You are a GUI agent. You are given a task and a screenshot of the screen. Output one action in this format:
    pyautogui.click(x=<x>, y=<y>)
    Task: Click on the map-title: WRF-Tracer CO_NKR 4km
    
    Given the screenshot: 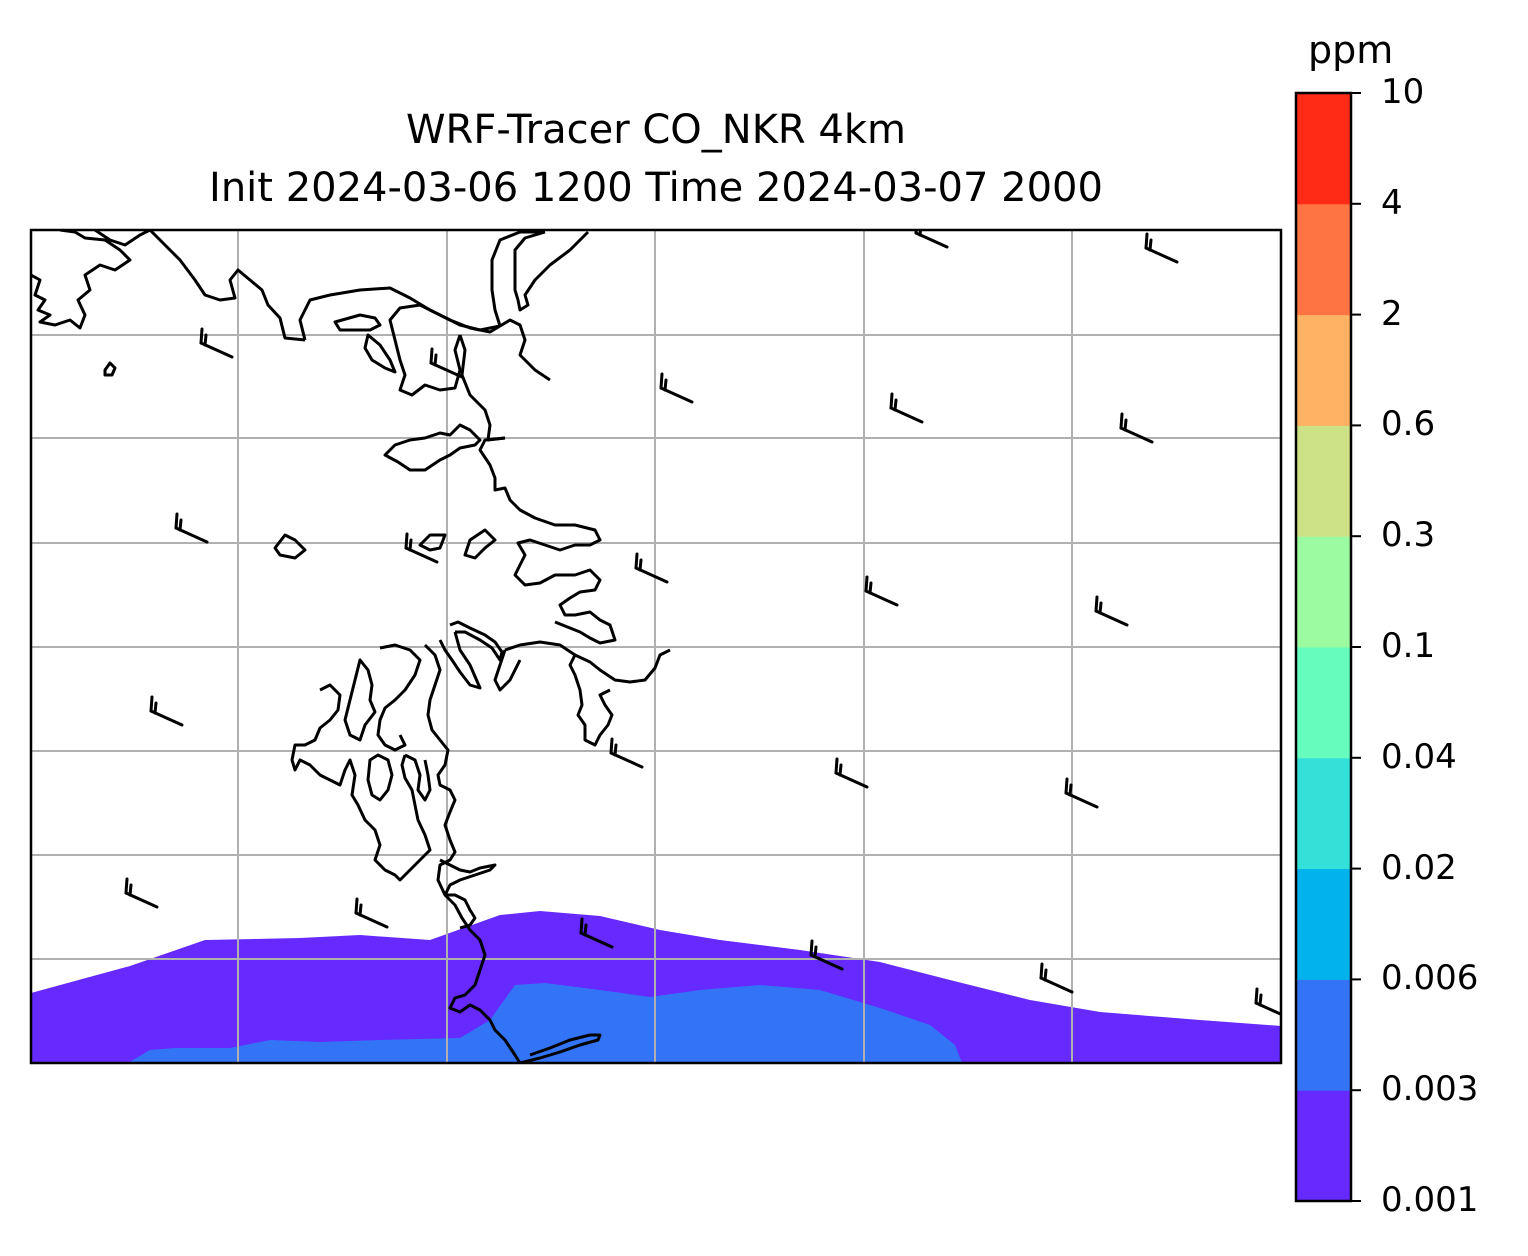 What is the action you would take?
    pyautogui.click(x=656, y=130)
    